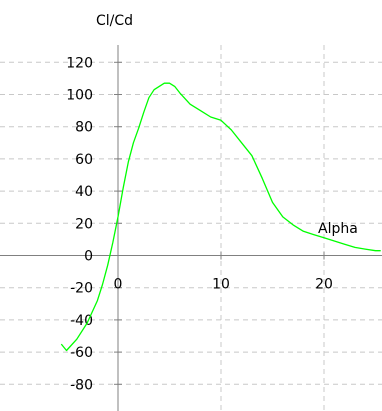 This screenshot has width=382, height=411. I want to click on x-axis-label: Alpha, so click(338, 229).